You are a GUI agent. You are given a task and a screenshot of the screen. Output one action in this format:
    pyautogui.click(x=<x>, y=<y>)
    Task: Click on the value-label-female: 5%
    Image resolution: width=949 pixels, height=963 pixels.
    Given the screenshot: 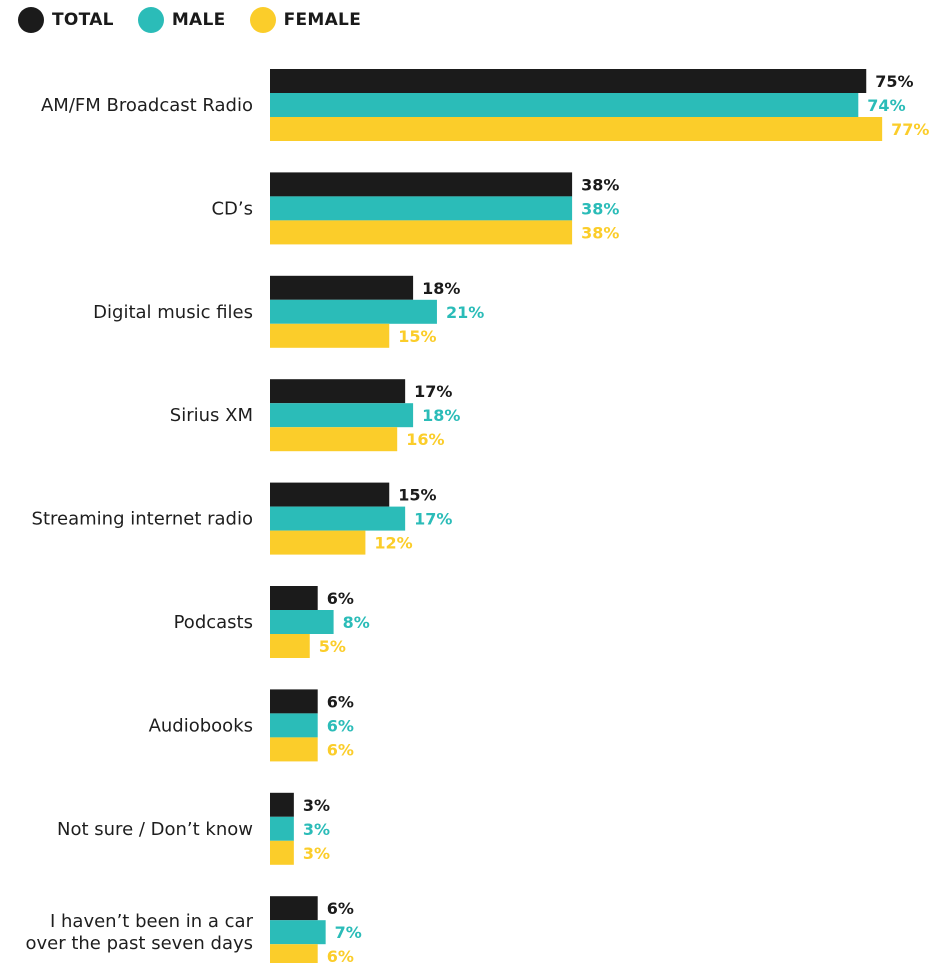 What is the action you would take?
    pyautogui.click(x=332, y=646)
    